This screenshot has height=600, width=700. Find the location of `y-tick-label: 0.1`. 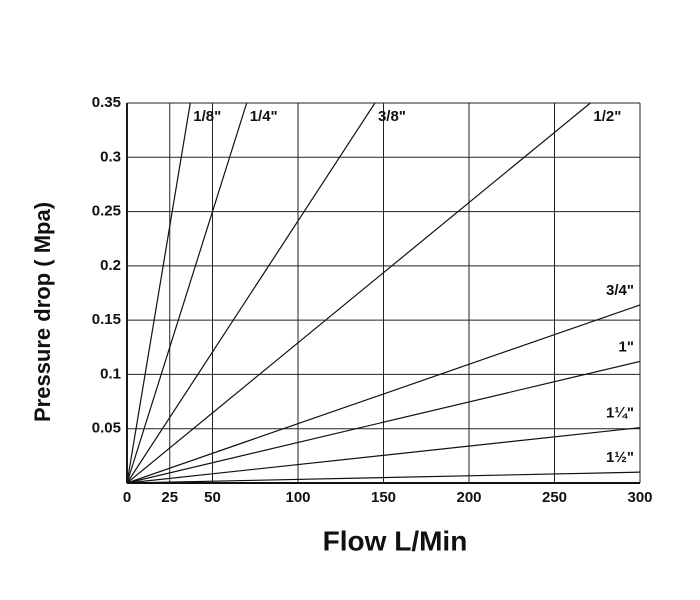

y-tick-label: 0.1 is located at coordinates (110, 373).